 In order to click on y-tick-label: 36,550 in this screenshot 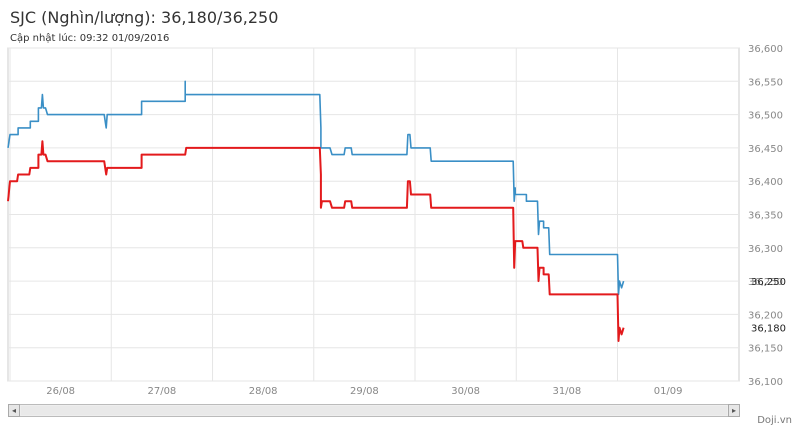, I will do `click(765, 82)`.